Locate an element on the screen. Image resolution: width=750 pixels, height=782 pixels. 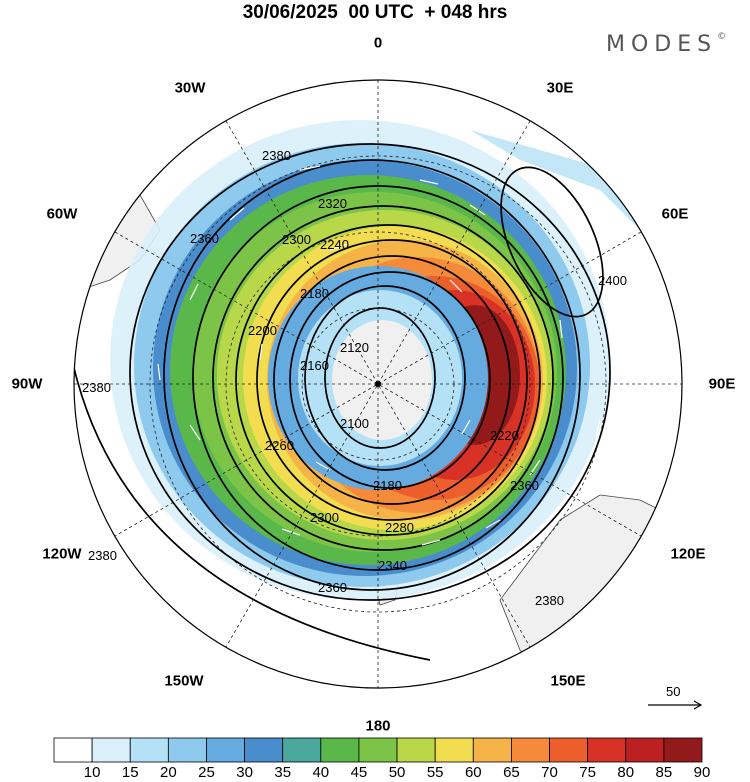
colorbar-tick-label: 50 is located at coordinates (397, 772).